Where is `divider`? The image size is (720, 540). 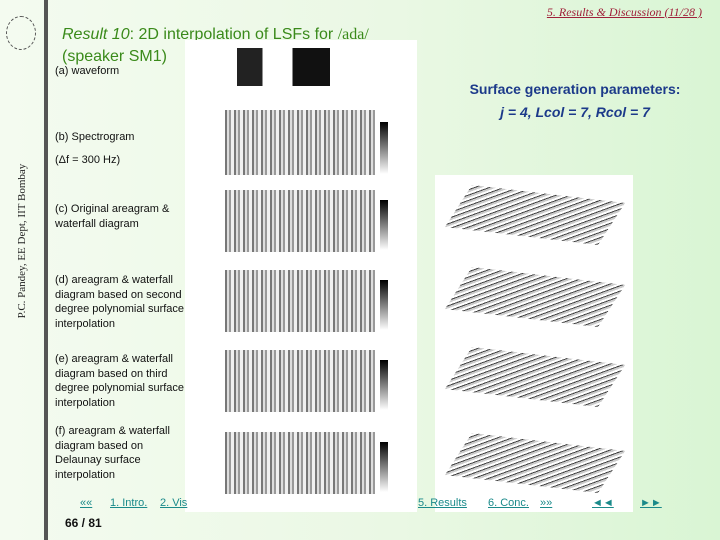
divider is located at coordinates (46, 270).